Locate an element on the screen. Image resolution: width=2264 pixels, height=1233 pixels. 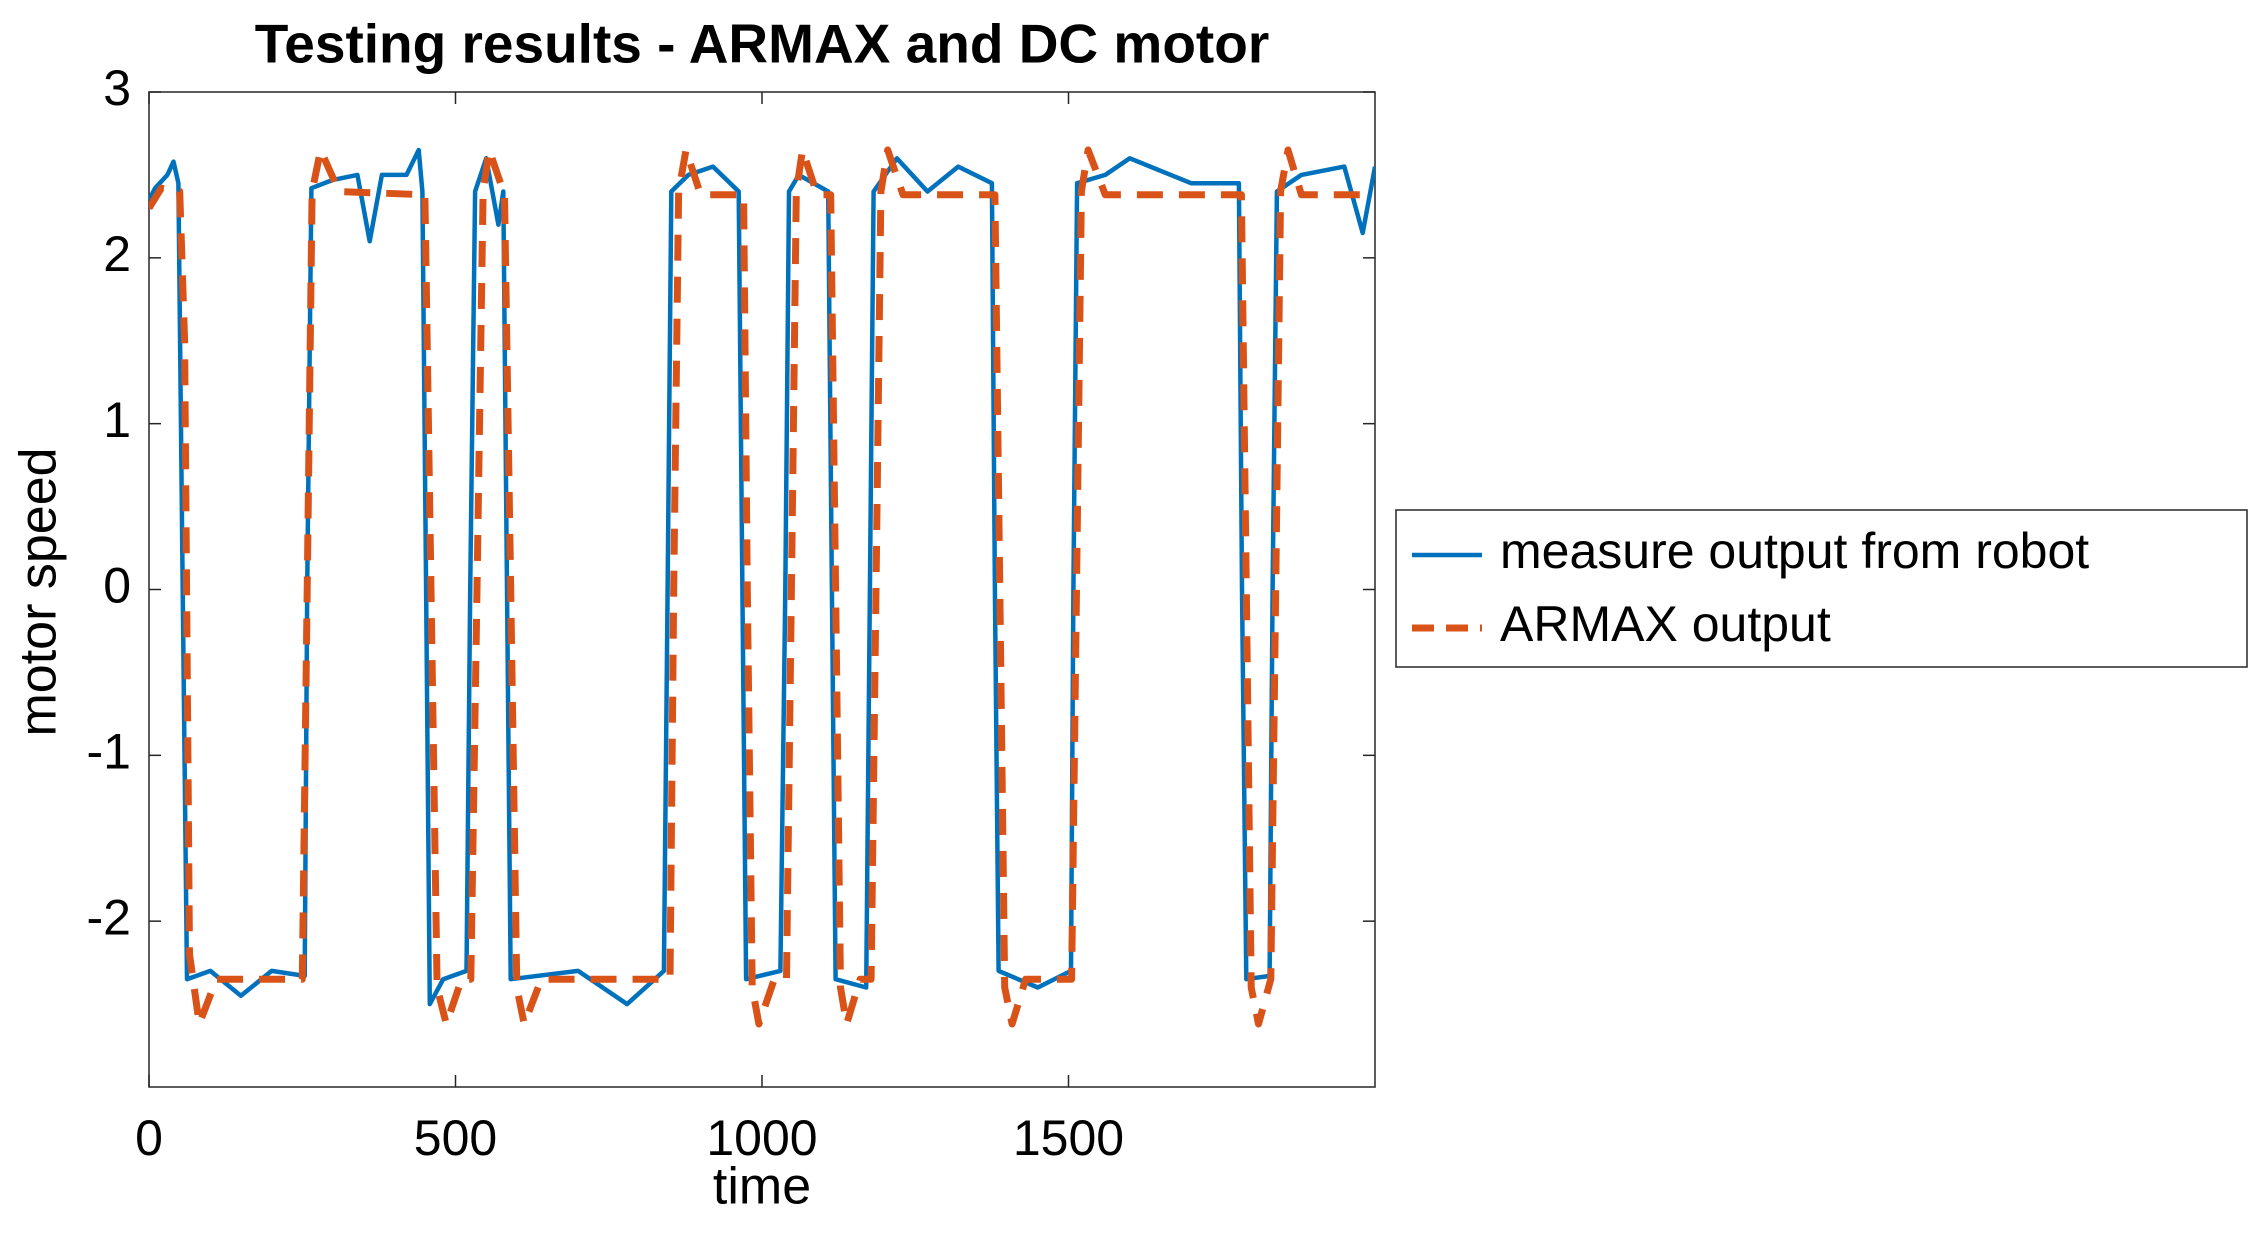
y-tick-label: -1 is located at coordinates (109, 752).